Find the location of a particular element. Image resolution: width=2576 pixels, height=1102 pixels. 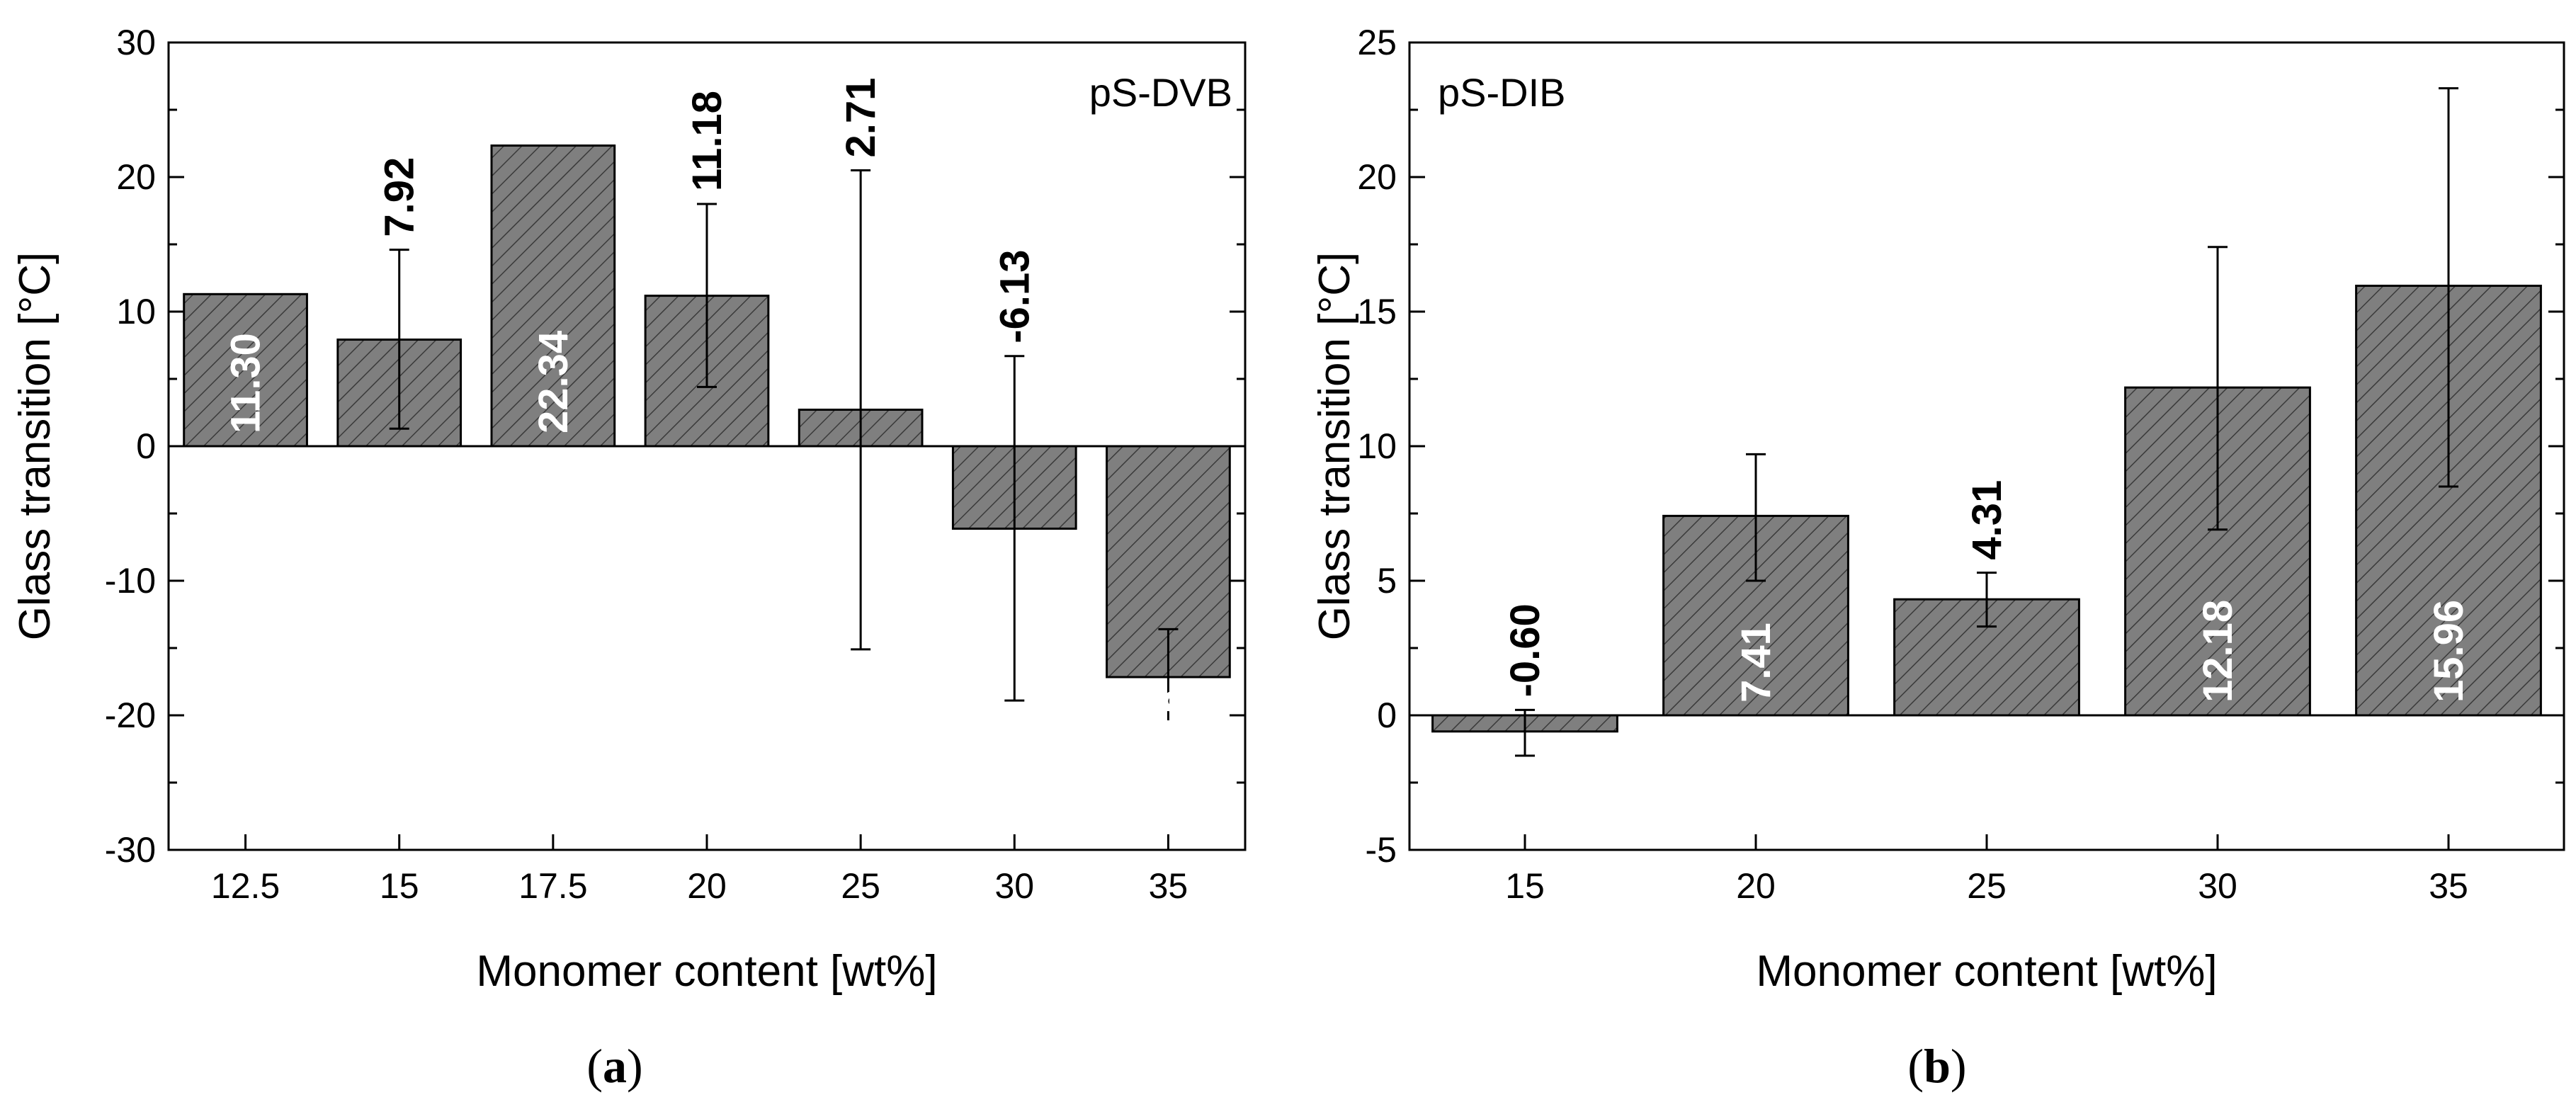

data-label: 4.31 is located at coordinates (1987, 520).